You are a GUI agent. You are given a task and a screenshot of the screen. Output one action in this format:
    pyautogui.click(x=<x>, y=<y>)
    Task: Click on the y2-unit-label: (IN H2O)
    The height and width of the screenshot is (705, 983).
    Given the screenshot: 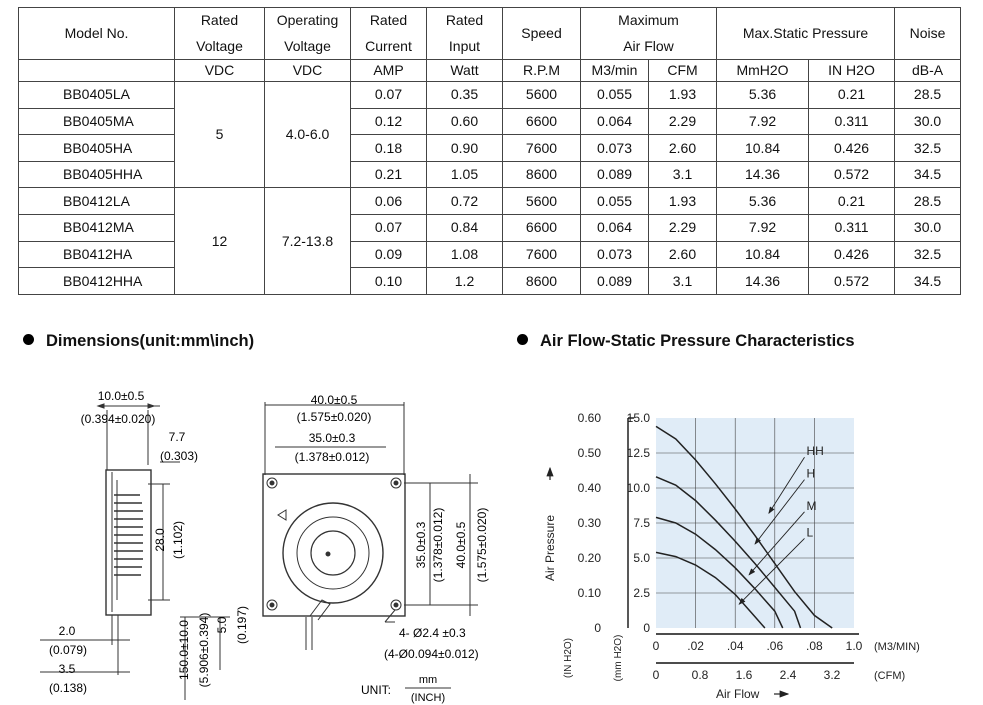 What is the action you would take?
    pyautogui.click(x=568, y=658)
    